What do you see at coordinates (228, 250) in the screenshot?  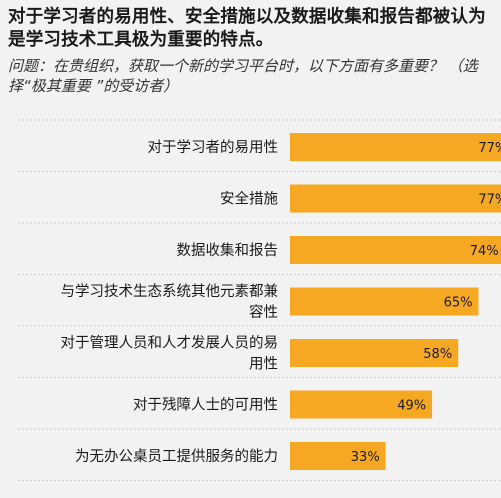 I see `category-label-3: 数据收集和报告` at bounding box center [228, 250].